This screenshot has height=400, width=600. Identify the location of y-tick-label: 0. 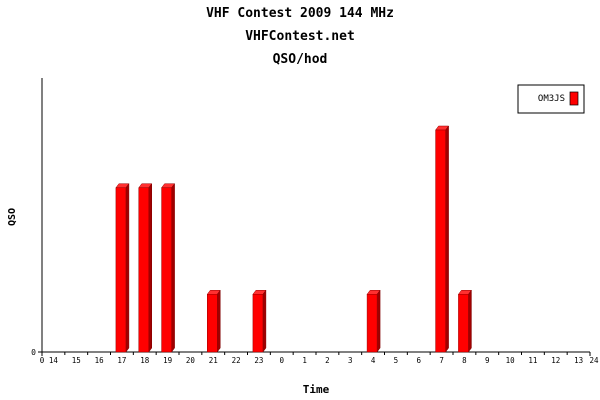
(33, 352).